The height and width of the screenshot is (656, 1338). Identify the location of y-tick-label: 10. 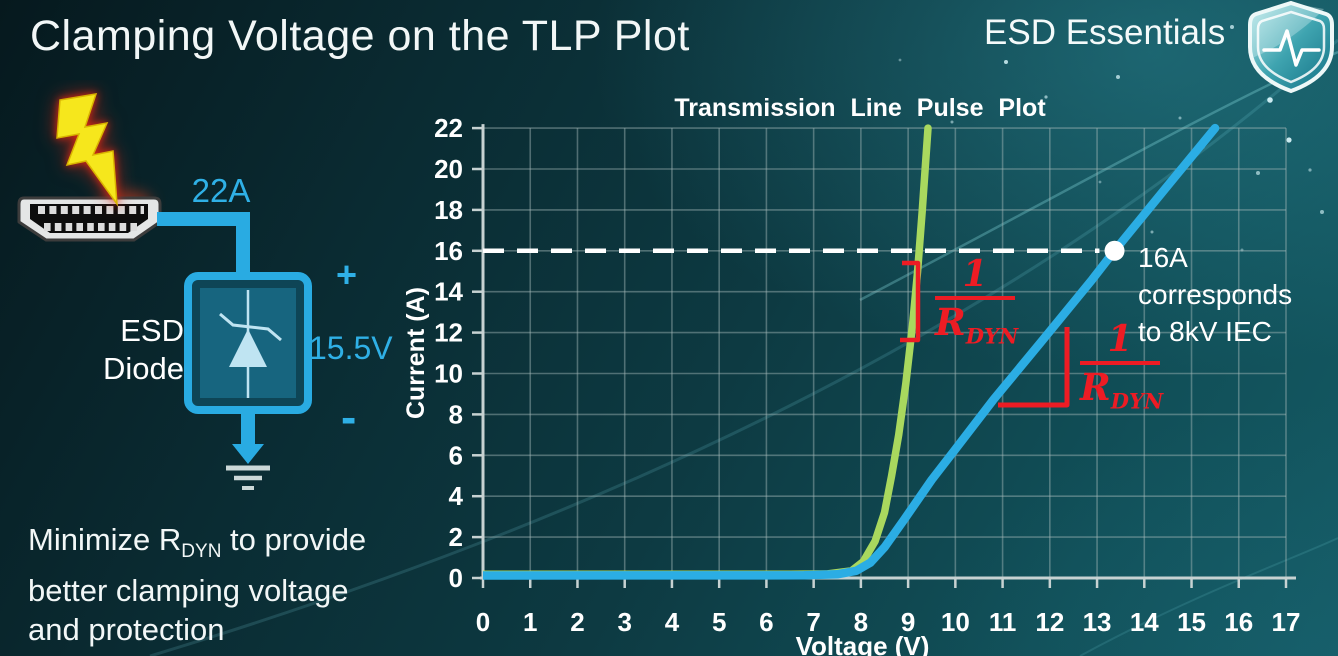
(448, 374).